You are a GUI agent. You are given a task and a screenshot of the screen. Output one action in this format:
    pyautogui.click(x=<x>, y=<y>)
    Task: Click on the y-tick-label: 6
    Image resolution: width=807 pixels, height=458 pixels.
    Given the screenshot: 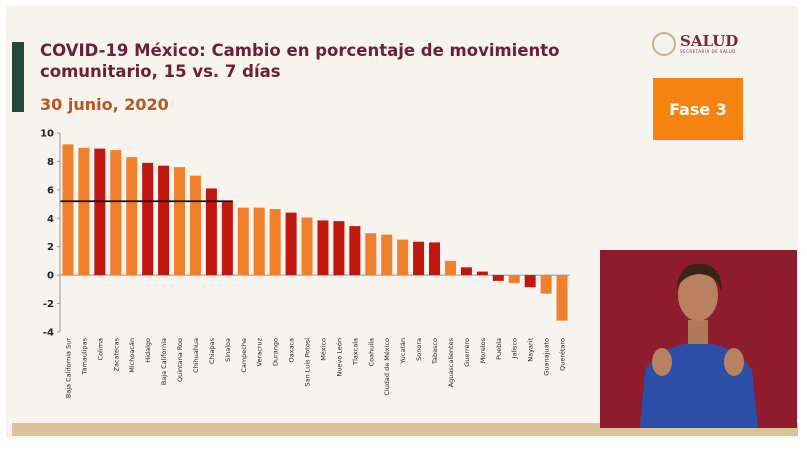 What is the action you would take?
    pyautogui.click(x=50, y=190)
    